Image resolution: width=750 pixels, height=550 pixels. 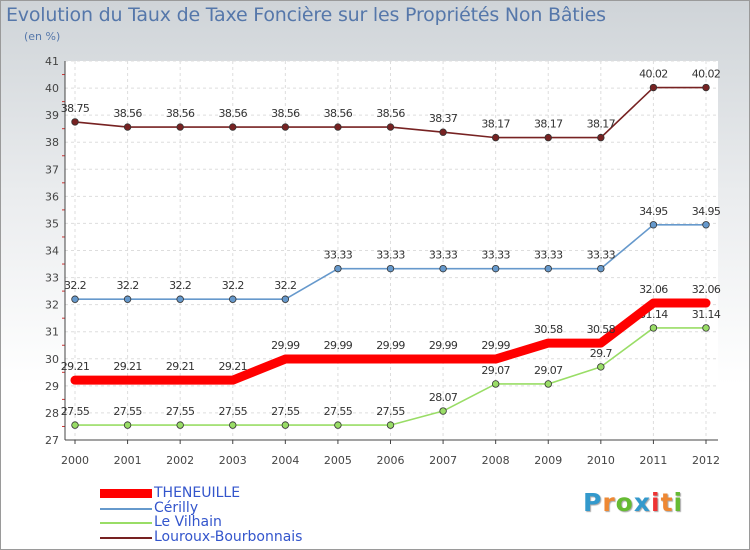 I want to click on x-tick-label: 2011, so click(x=653, y=460).